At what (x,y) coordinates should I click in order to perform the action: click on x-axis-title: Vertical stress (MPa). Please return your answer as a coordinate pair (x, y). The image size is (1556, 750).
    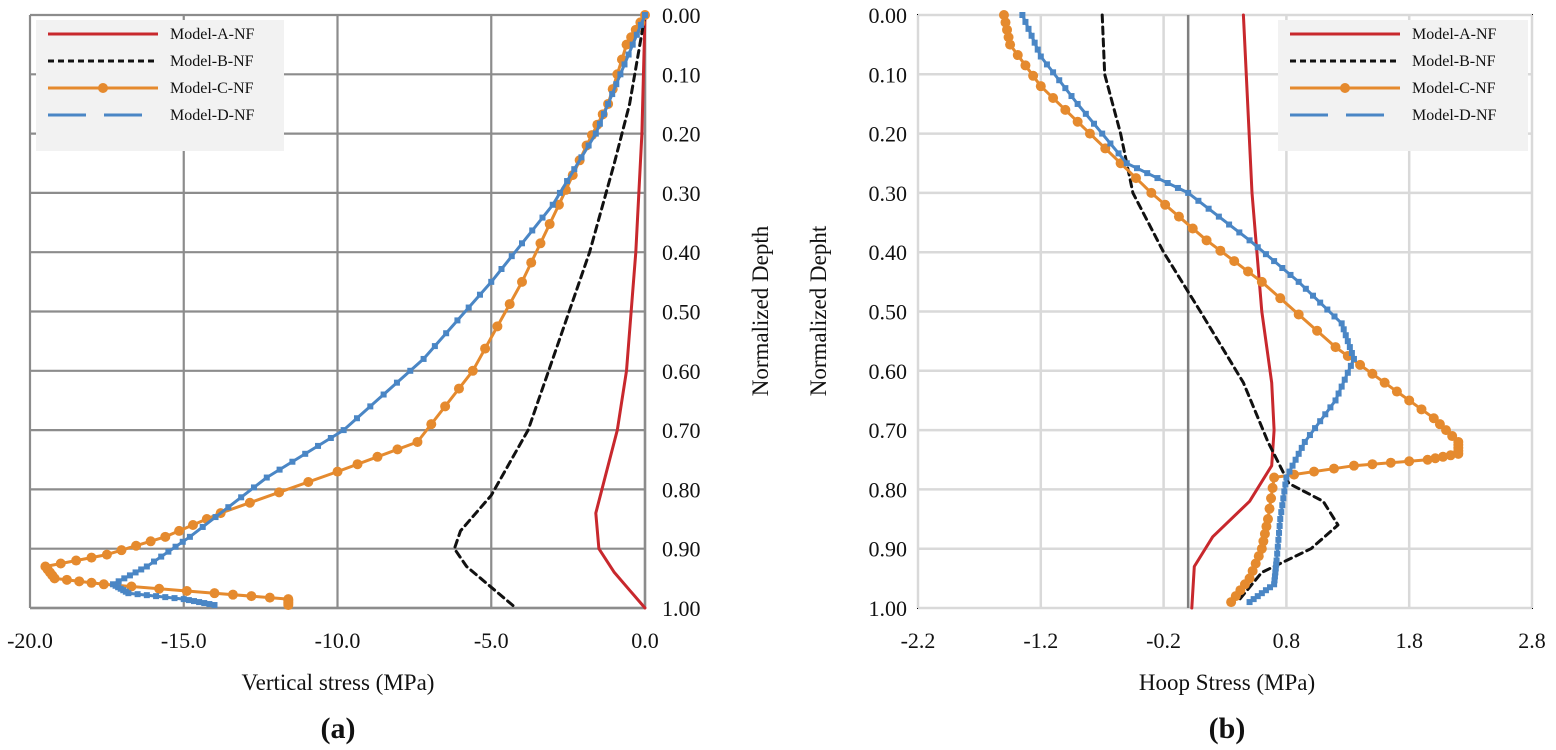
    Looking at the image, I should click on (338, 682).